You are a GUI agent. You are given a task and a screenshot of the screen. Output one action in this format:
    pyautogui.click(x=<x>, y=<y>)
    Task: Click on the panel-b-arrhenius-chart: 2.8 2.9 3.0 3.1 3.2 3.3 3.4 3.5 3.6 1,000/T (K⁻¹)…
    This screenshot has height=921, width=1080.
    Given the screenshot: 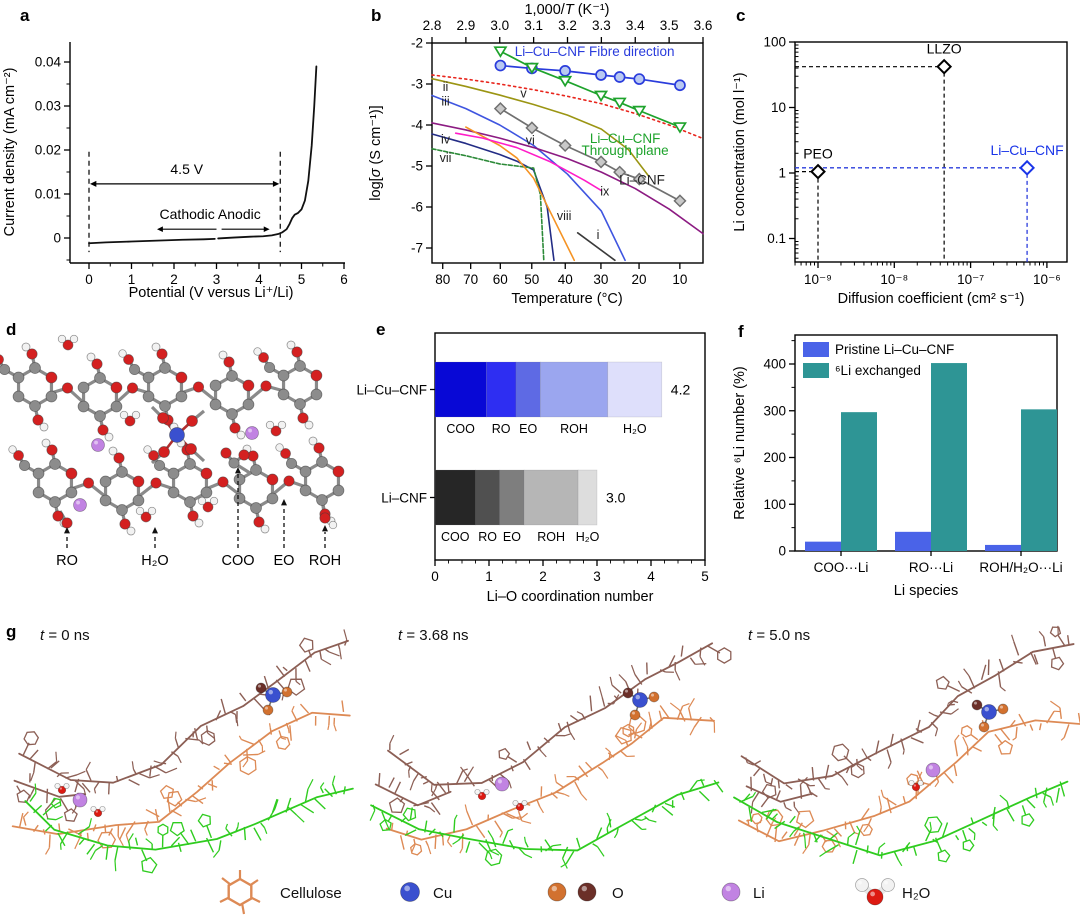 What is the action you would take?
    pyautogui.click(x=545, y=157)
    